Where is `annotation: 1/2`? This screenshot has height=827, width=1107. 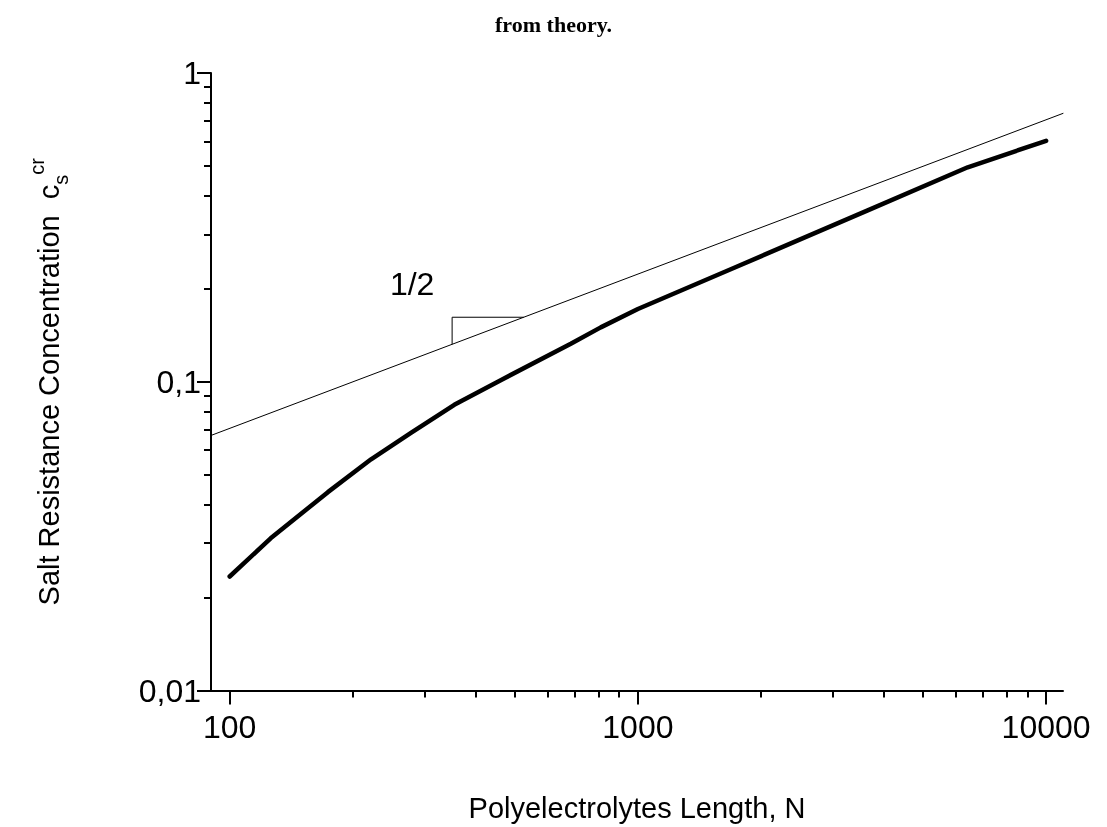 annotation: 1/2 is located at coordinates (412, 284).